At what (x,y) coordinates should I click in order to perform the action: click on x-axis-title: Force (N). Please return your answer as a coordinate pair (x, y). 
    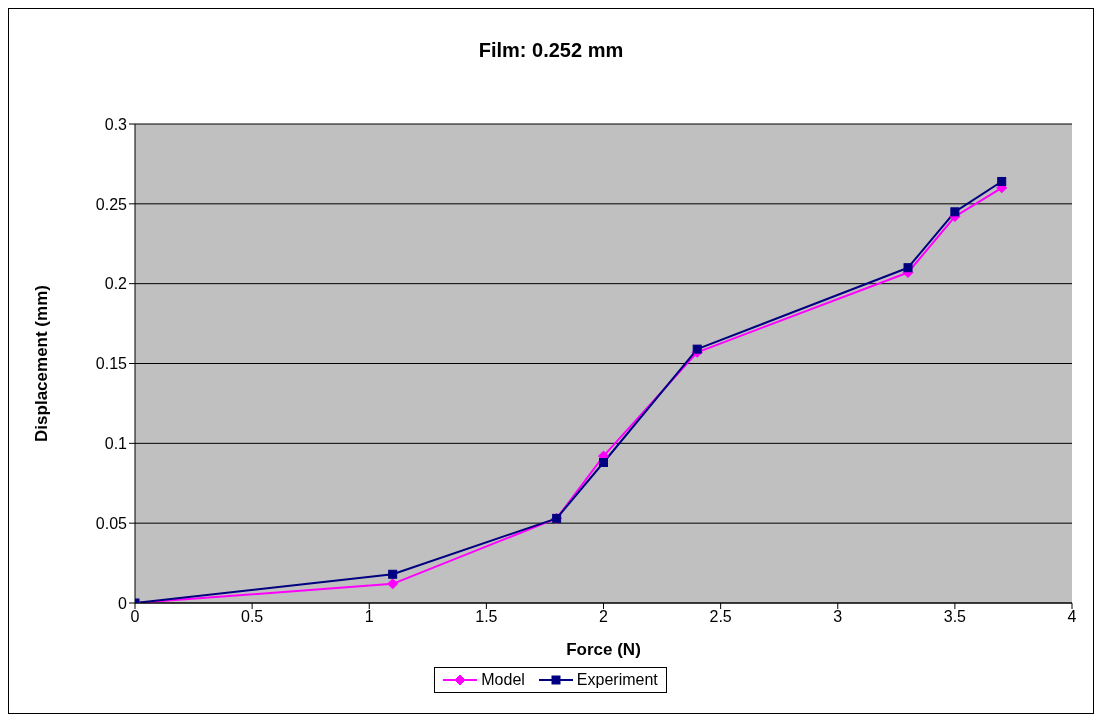
    Looking at the image, I should click on (603, 649).